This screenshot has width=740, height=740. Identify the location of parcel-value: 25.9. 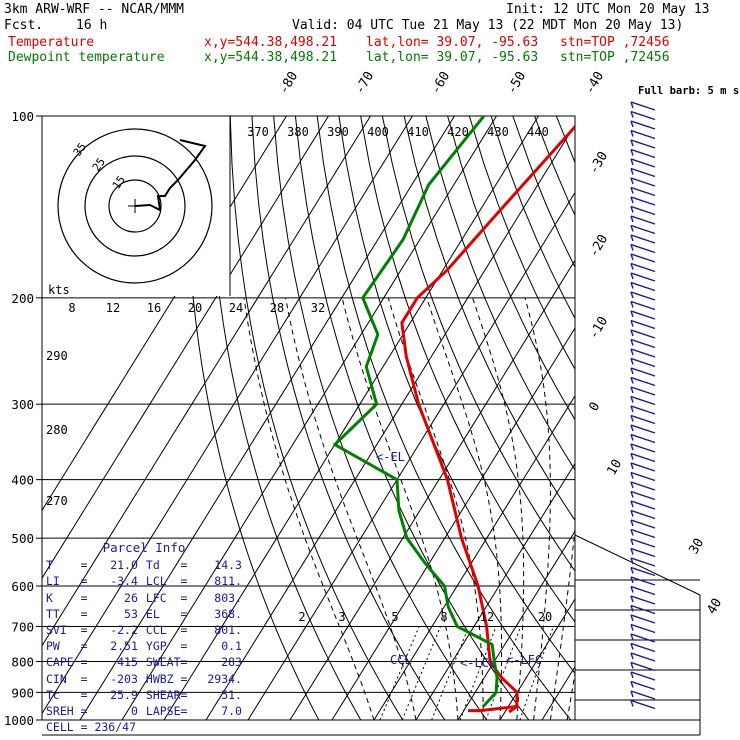
(124, 694).